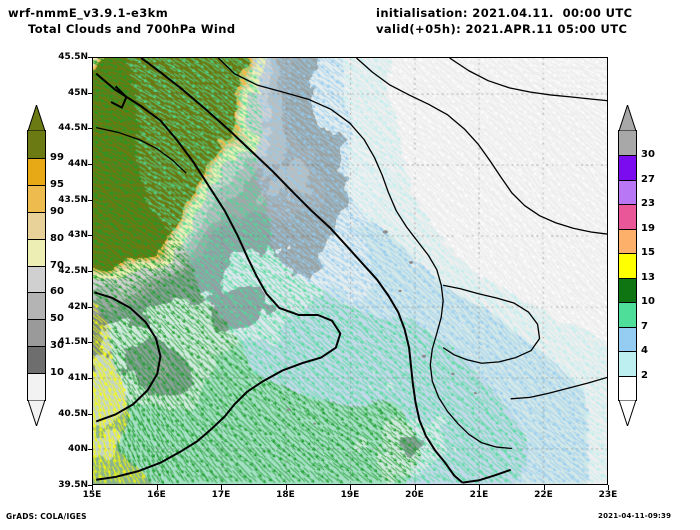 This screenshot has height=530, width=700. I want to click on initialisation-time: initialisation: 2021.04.11. 00:00 UTC, so click(504, 13).